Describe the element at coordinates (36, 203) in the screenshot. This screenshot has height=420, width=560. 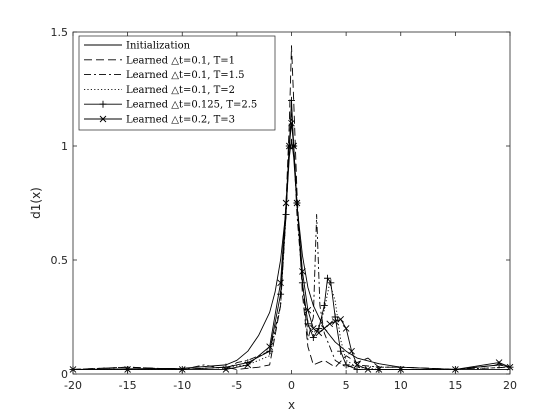
I see `y-axis-label: d1(x)` at that location.